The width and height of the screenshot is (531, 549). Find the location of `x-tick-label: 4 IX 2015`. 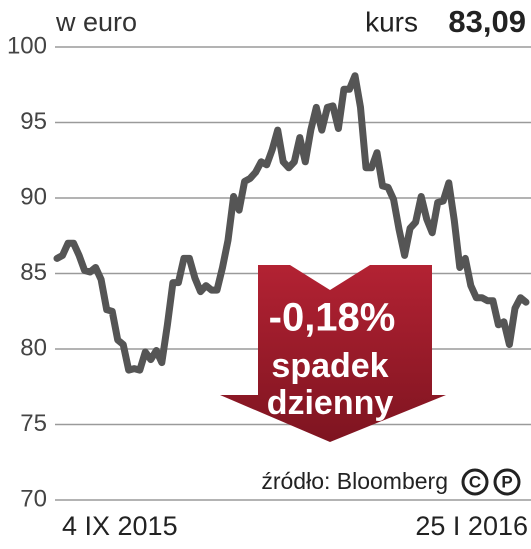

x-tick-label: 4 IX 2015 is located at coordinates (120, 526).